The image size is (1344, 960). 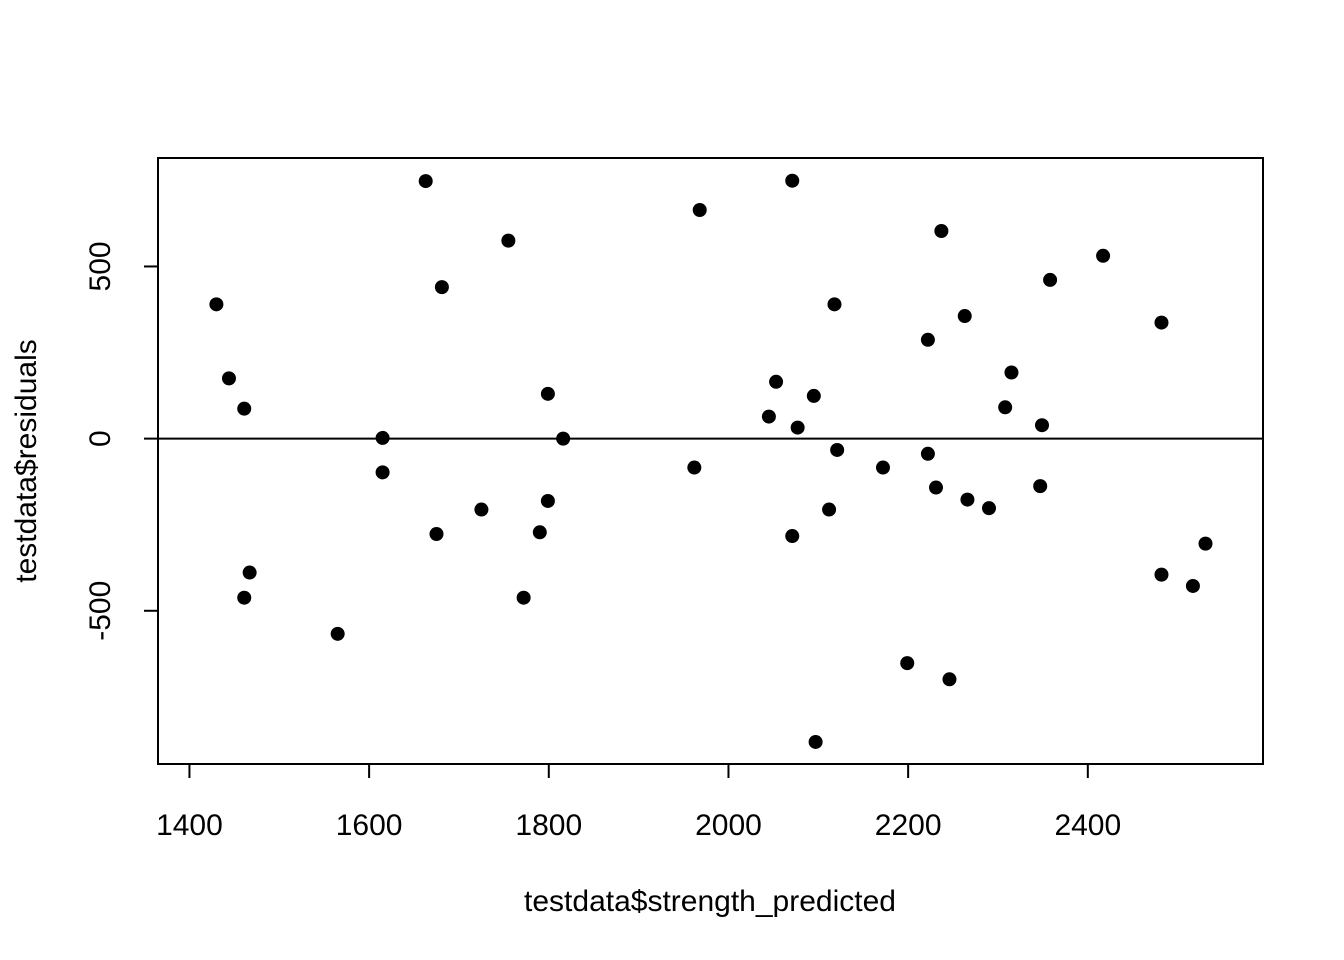 What do you see at coordinates (710, 901) in the screenshot?
I see `x-axis-label: testdata$strength_predicted` at bounding box center [710, 901].